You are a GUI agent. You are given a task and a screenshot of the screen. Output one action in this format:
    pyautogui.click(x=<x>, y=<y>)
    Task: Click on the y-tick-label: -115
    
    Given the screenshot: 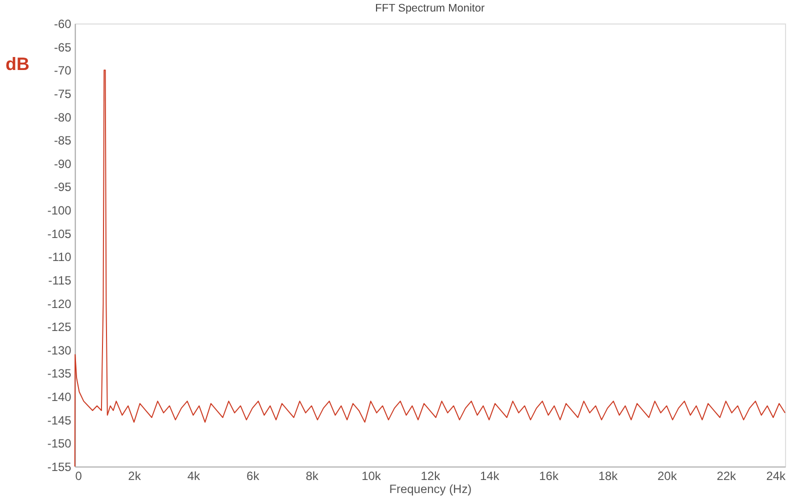 What is the action you would take?
    pyautogui.click(x=60, y=280)
    